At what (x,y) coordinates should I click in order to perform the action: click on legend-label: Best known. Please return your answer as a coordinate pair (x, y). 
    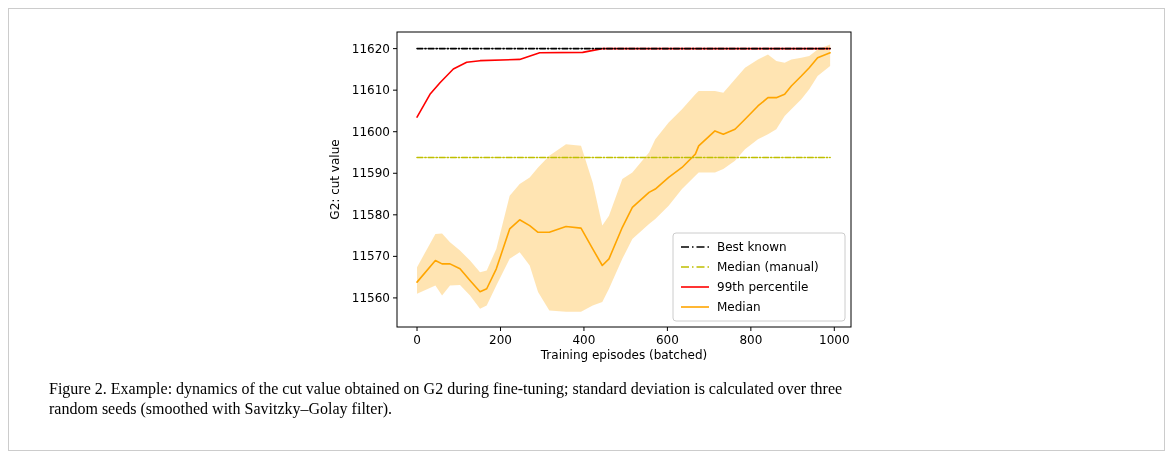
    Looking at the image, I should click on (752, 247).